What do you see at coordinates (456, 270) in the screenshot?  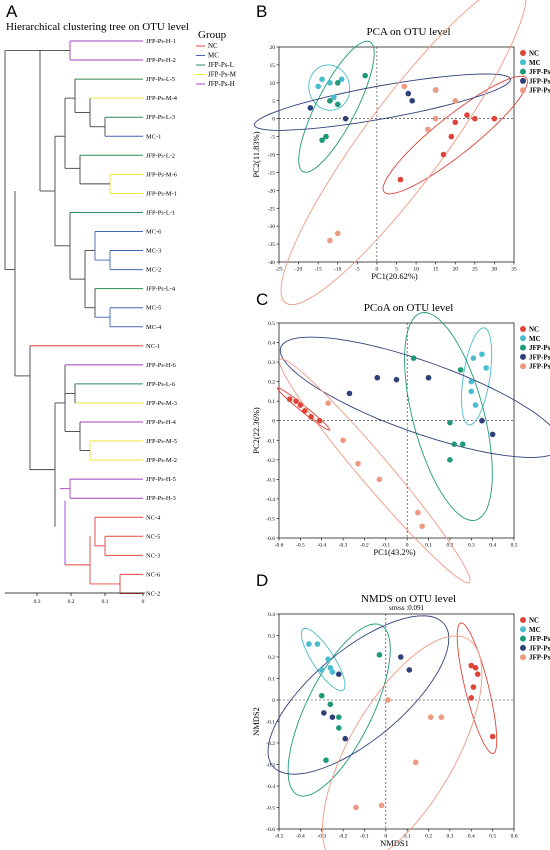 I see `x-tick-label: 20` at bounding box center [456, 270].